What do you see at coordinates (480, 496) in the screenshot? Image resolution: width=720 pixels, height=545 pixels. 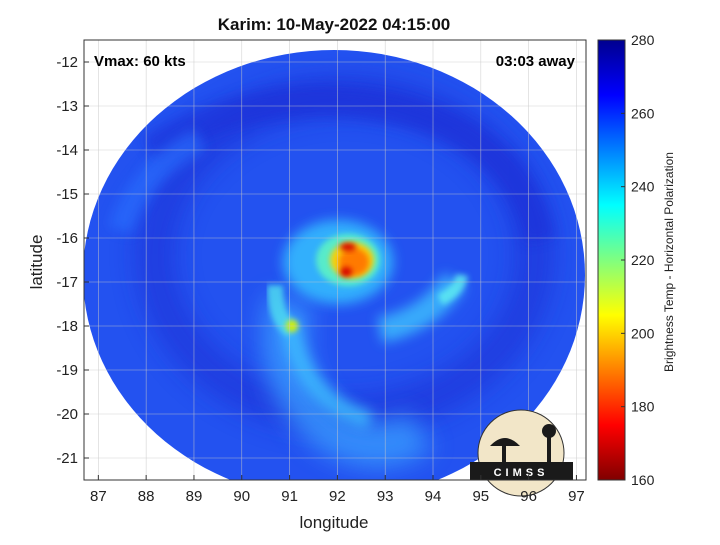 I see `x-tick-label: 95` at bounding box center [480, 496].